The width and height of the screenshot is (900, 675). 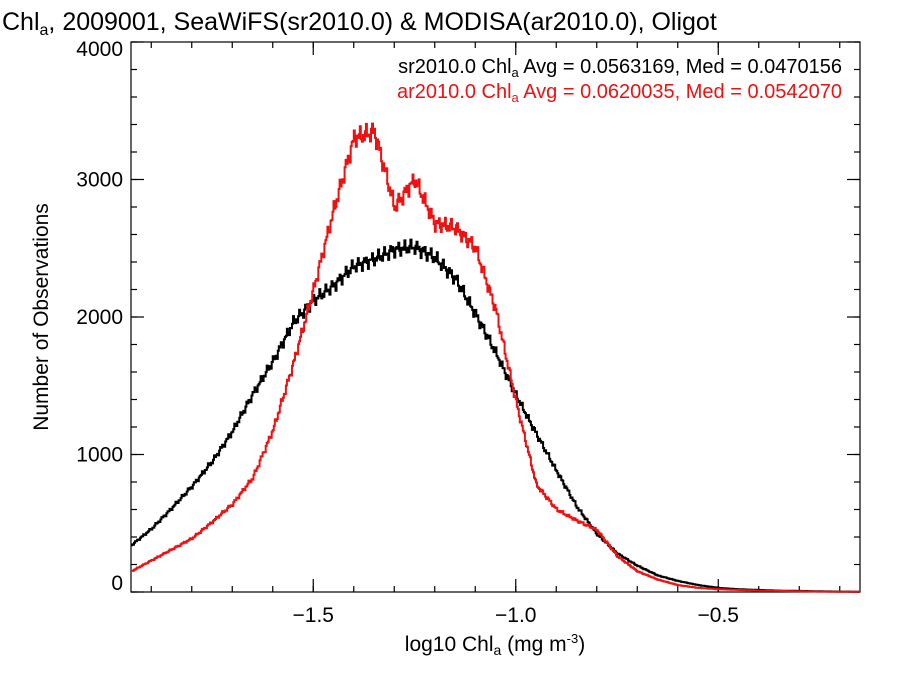 What do you see at coordinates (515, 615) in the screenshot?
I see `x-tick-label: −1.0` at bounding box center [515, 615].